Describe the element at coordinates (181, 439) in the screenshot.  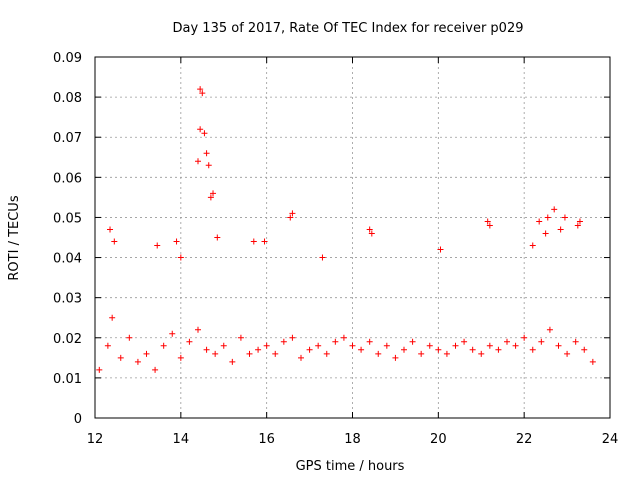
I see `x-tick-label: 14` at that location.